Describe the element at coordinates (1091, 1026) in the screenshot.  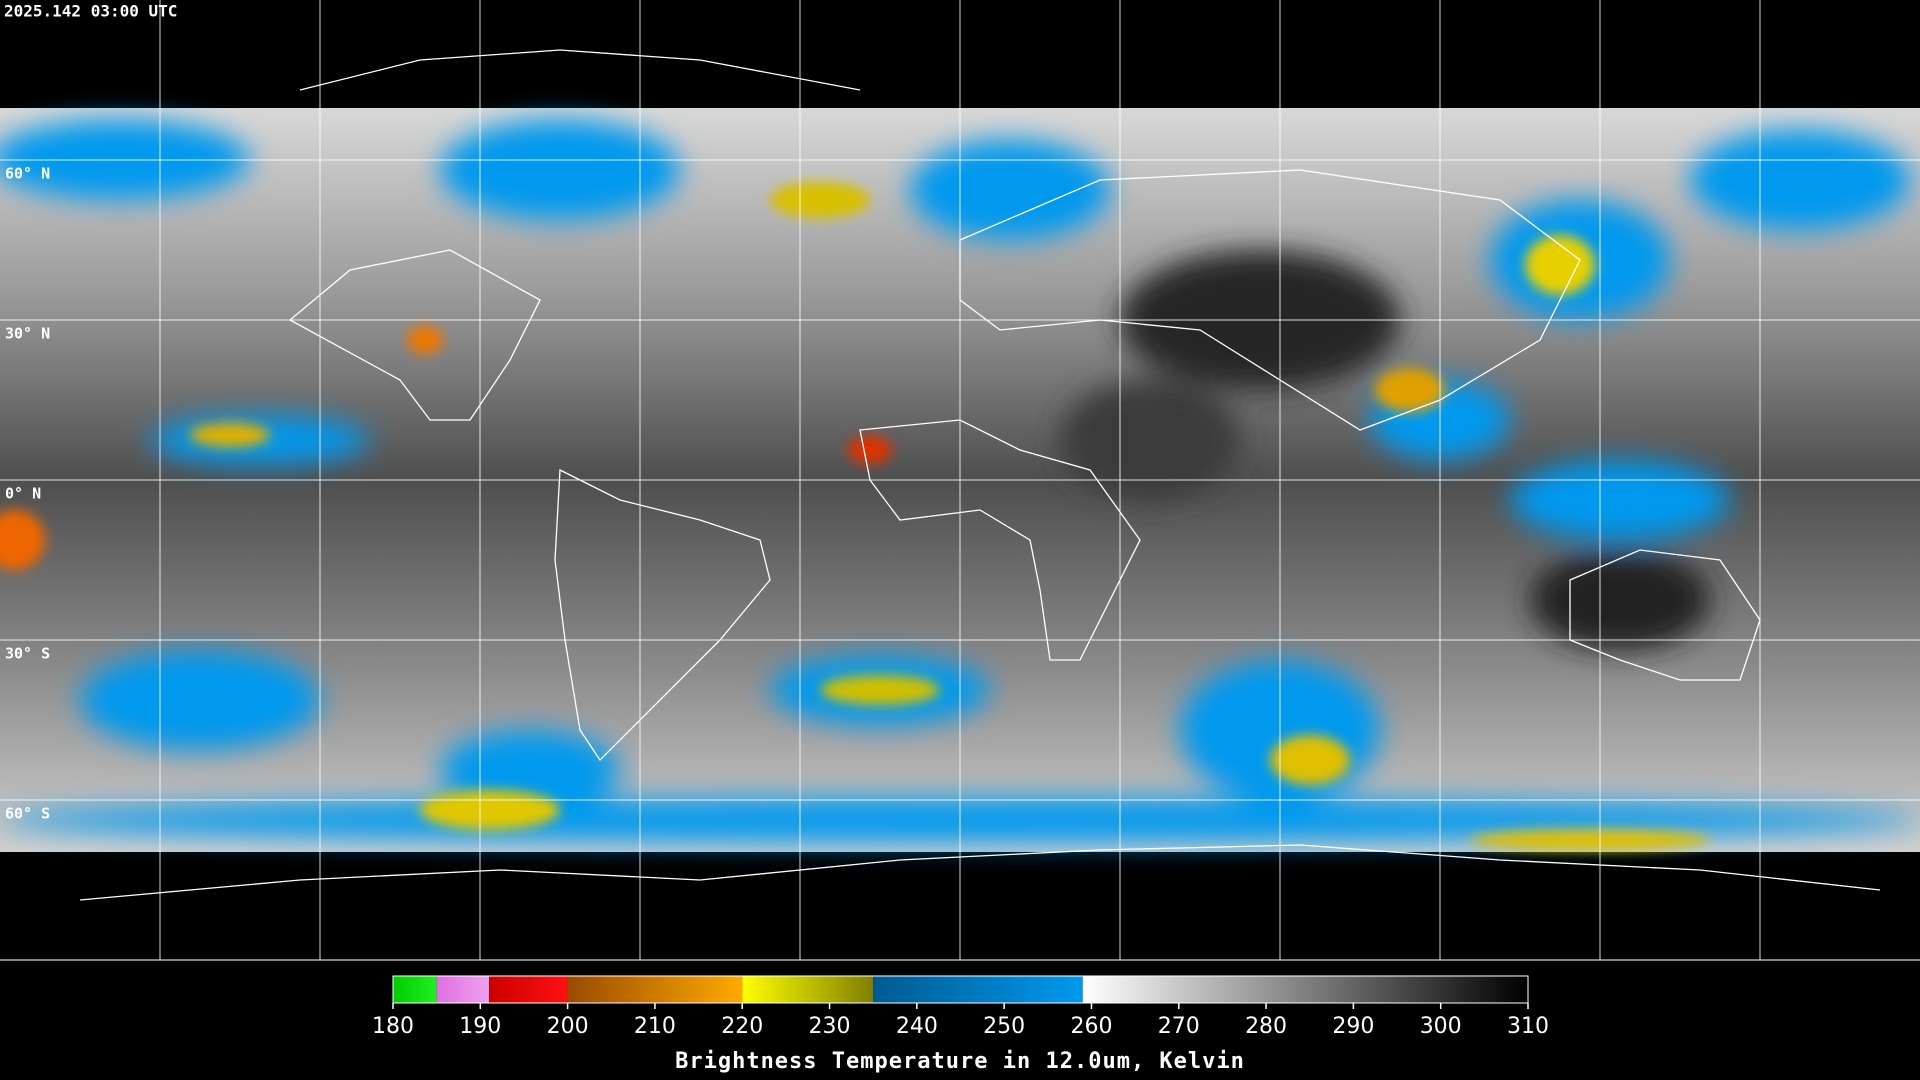
I see `colorbar-tick-label: 260` at that location.